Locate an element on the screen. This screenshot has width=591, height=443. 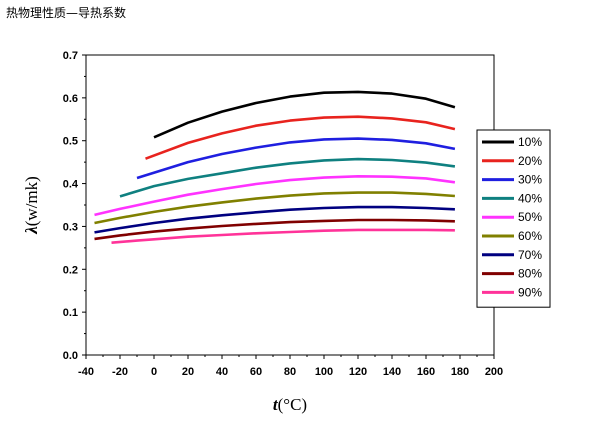
legend-label: 50% is located at coordinates (530, 217).